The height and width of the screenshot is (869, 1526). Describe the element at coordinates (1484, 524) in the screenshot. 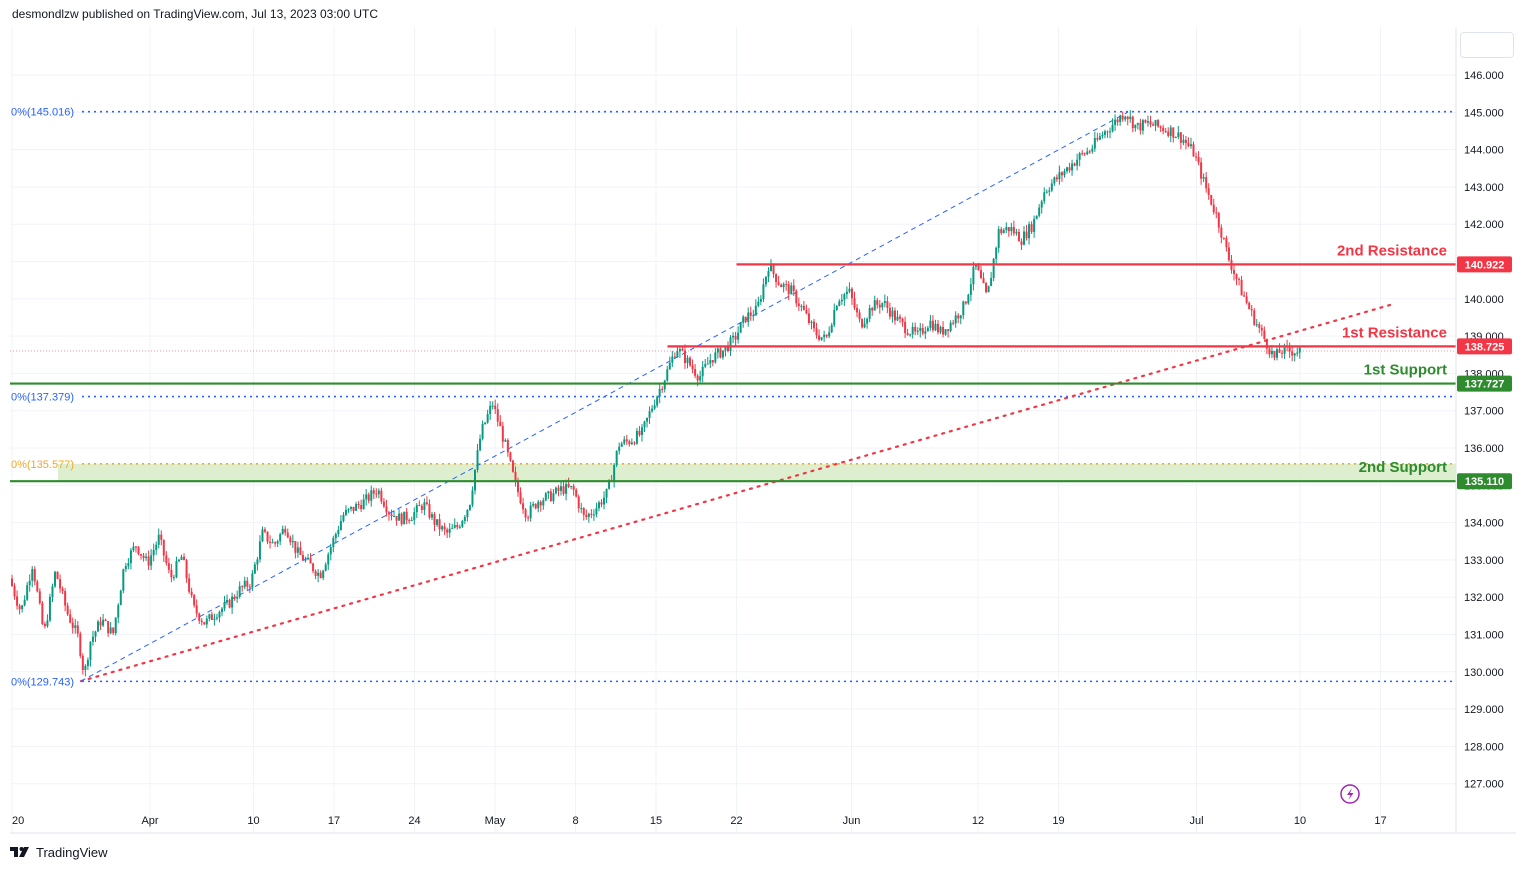

I see `y-tick-label: 134.000` at that location.